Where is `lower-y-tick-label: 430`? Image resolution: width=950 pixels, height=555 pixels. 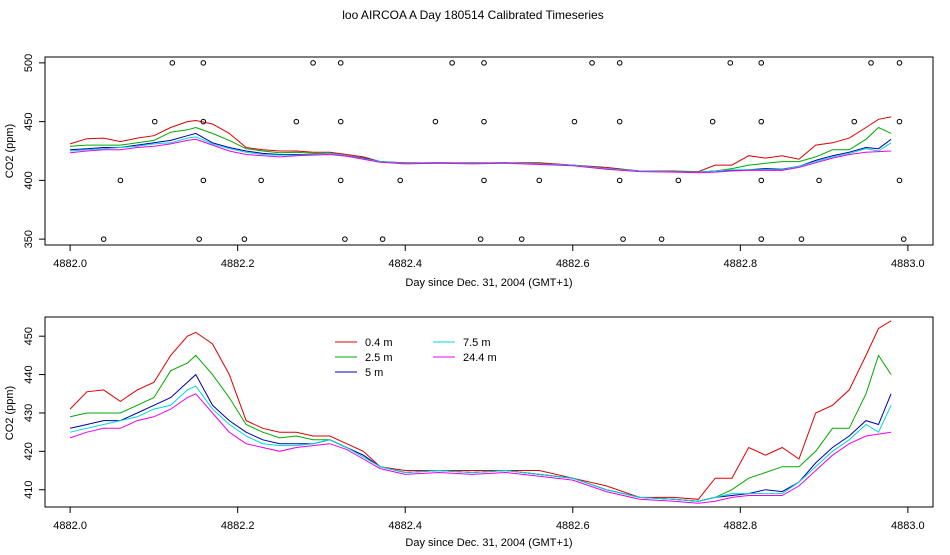 lower-y-tick-label: 430 is located at coordinates (29, 413).